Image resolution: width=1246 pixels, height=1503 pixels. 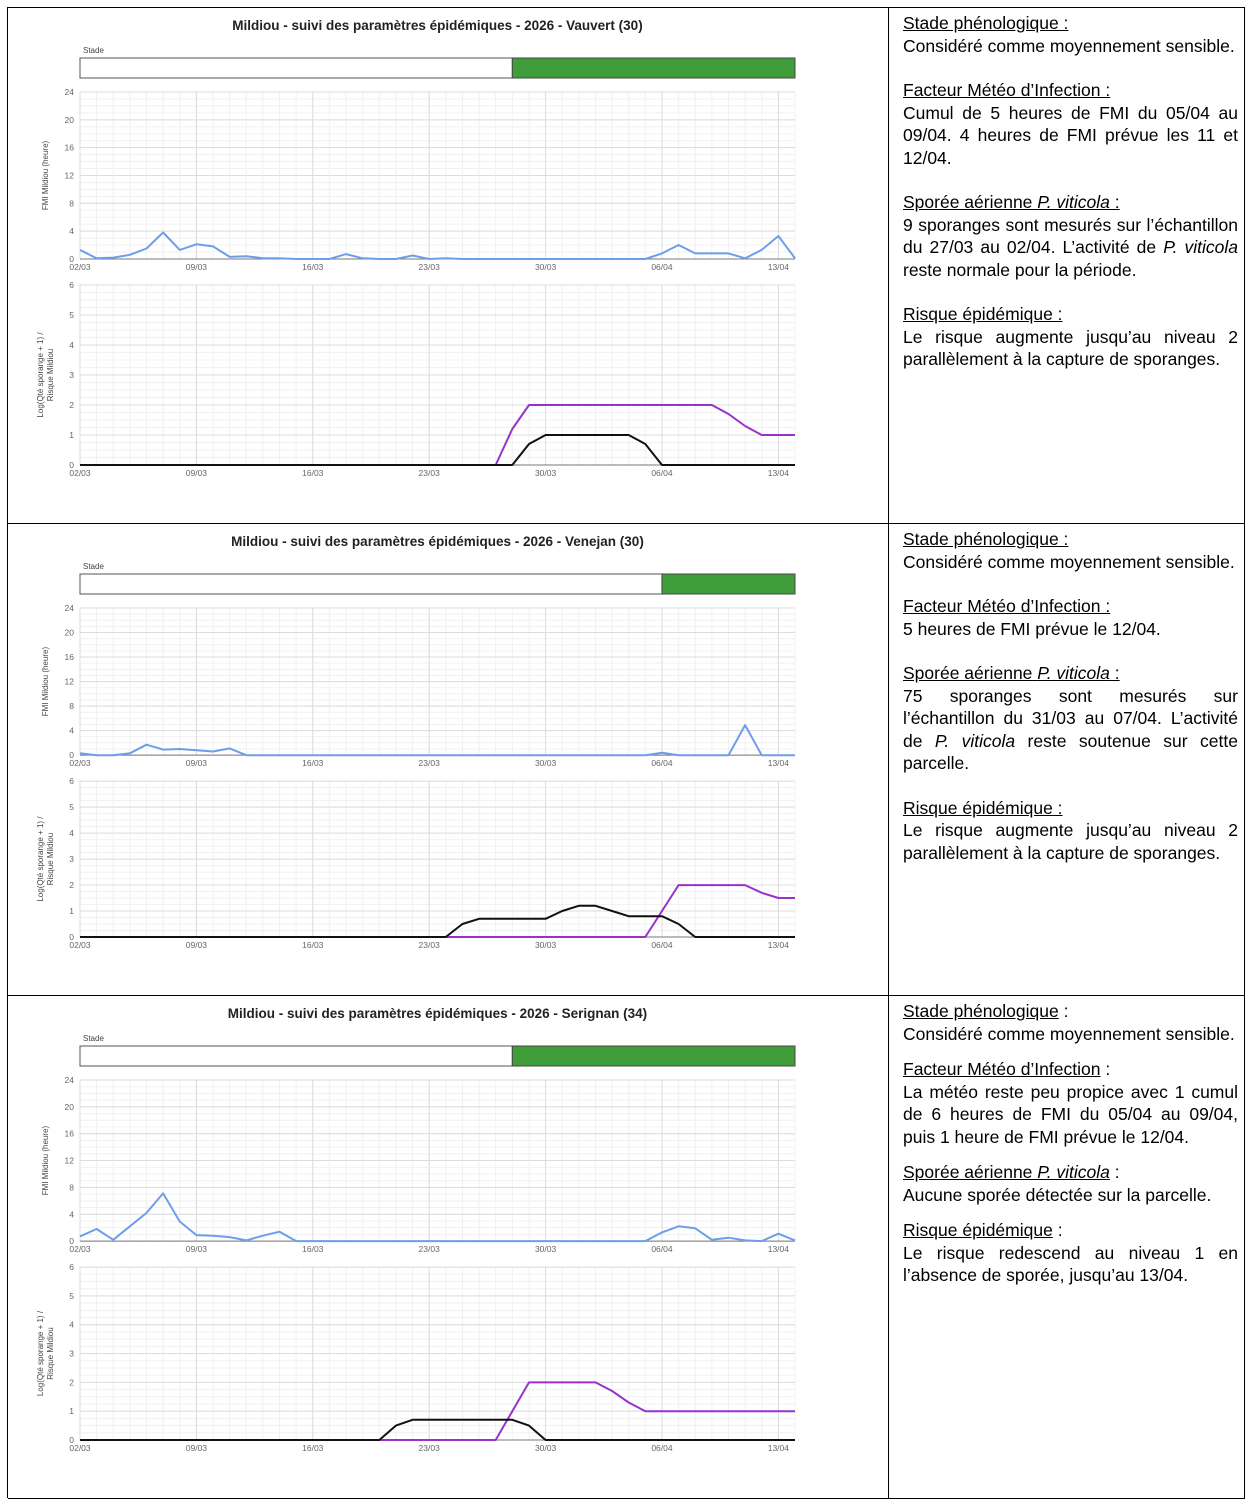 I want to click on section-body: Considéré comme moyennement sensible., so click(x=1069, y=1033).